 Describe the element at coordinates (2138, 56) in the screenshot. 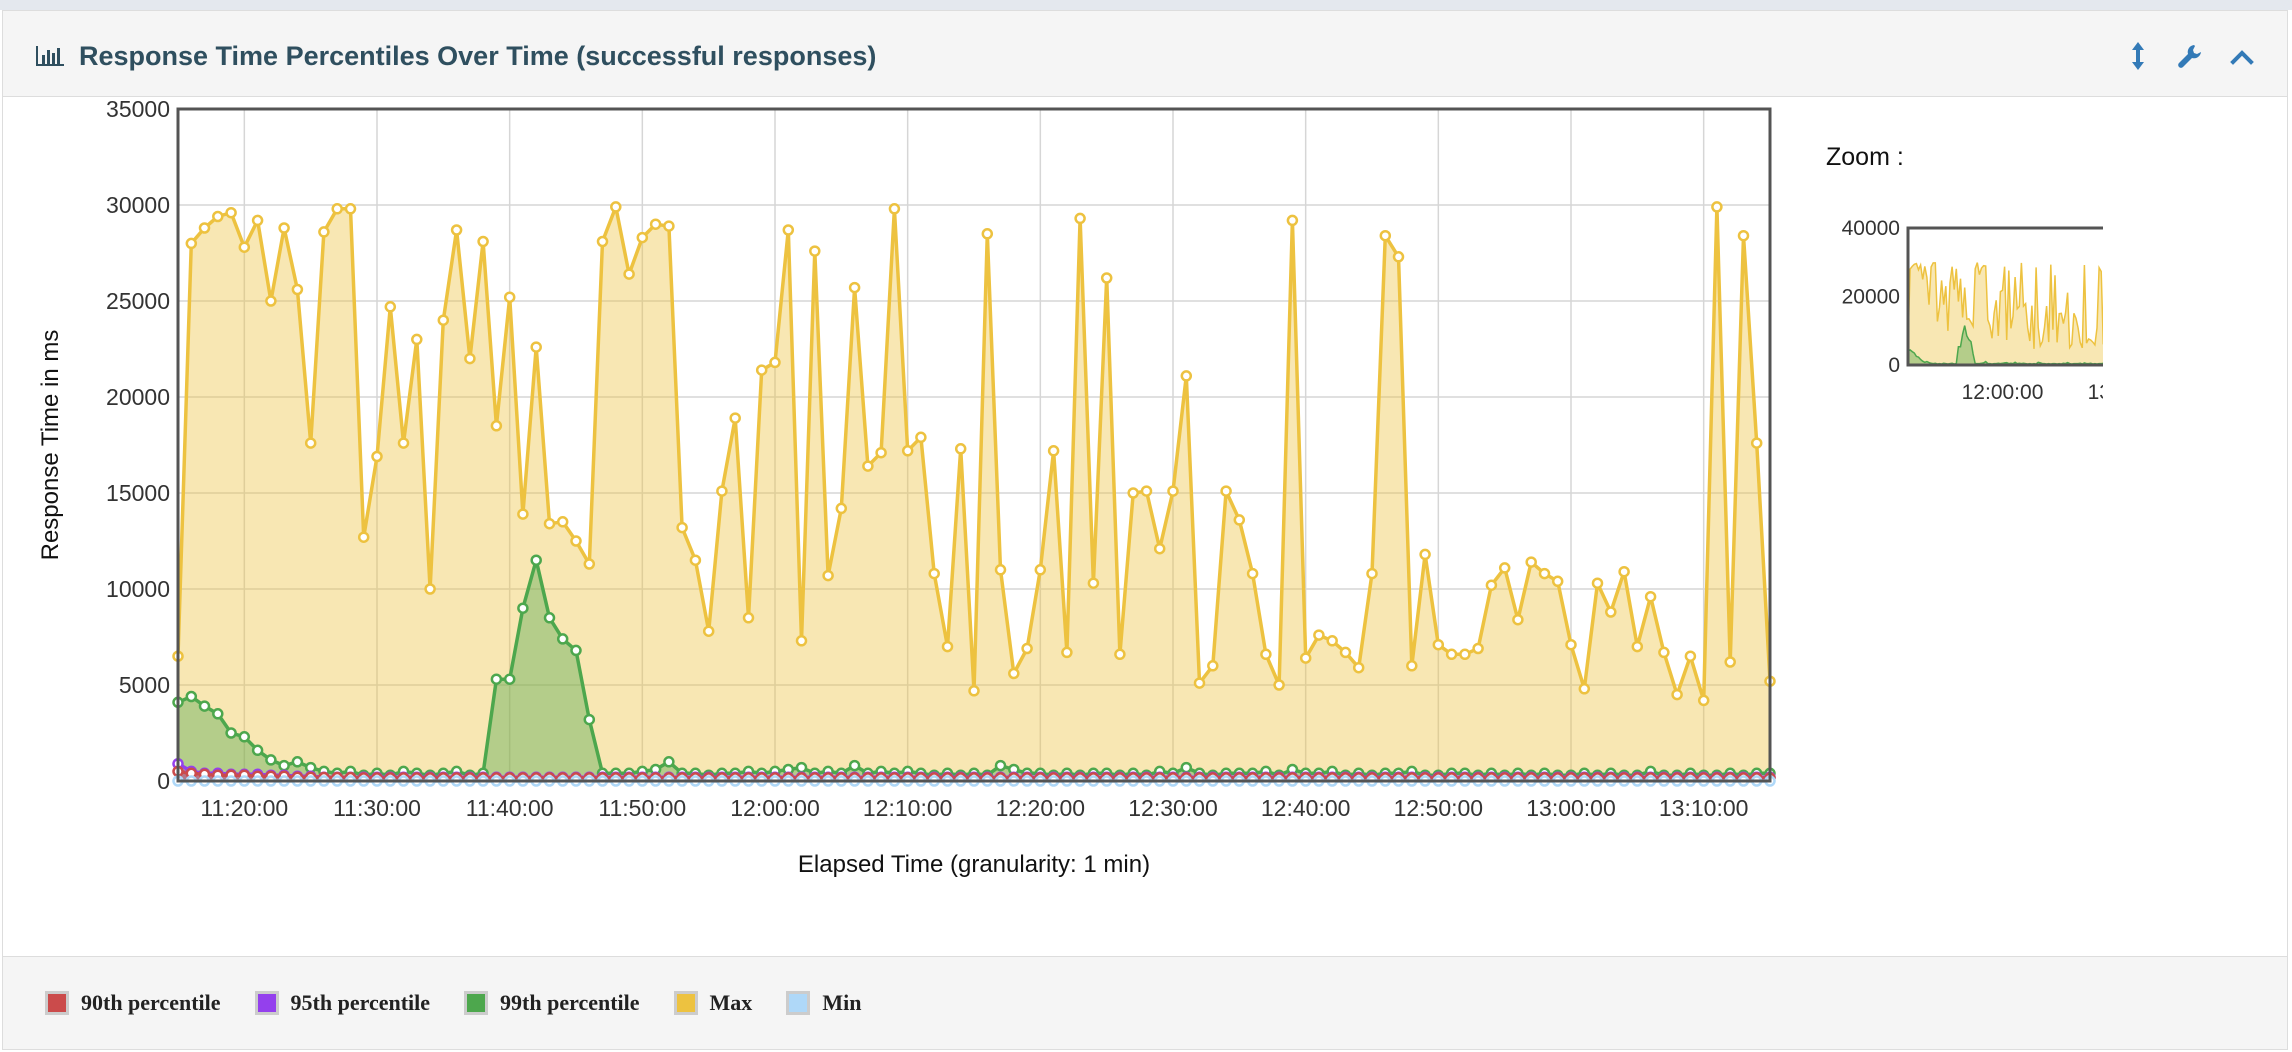

I see `resize-icon` at that location.